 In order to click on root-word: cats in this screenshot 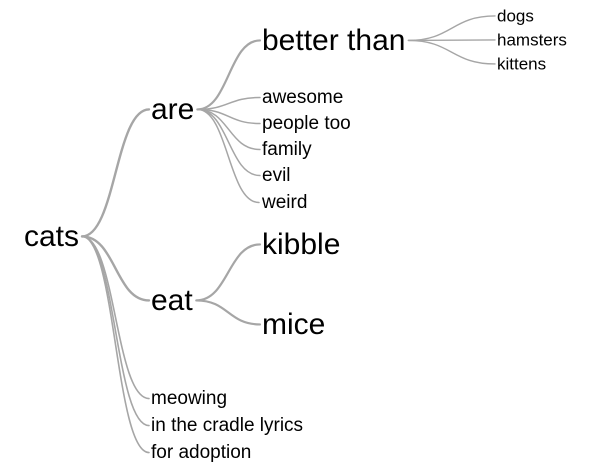, I will do `click(51, 236)`.